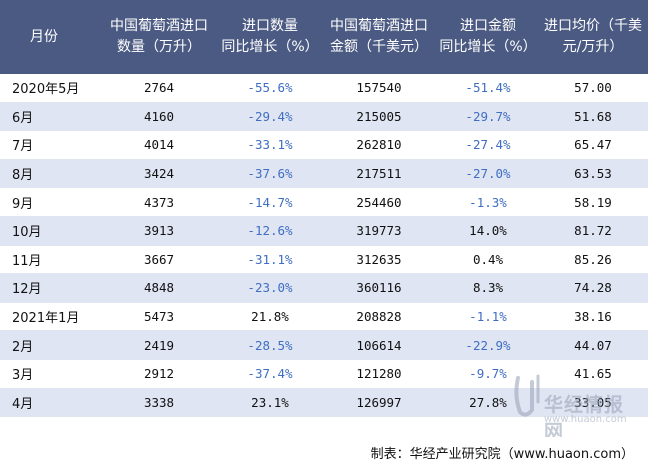 This screenshot has height=465, width=648. What do you see at coordinates (159, 288) in the screenshot?
I see `cell-import-quantity: 4848` at bounding box center [159, 288].